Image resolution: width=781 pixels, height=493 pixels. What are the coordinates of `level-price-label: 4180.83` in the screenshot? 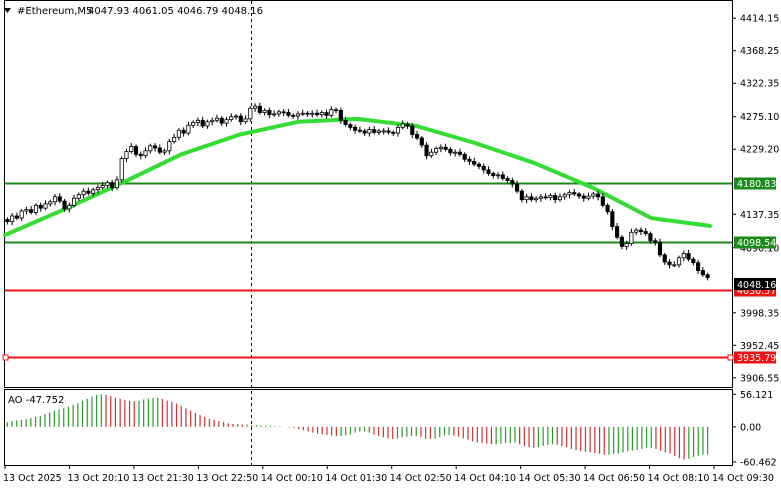 It's located at (756, 184).